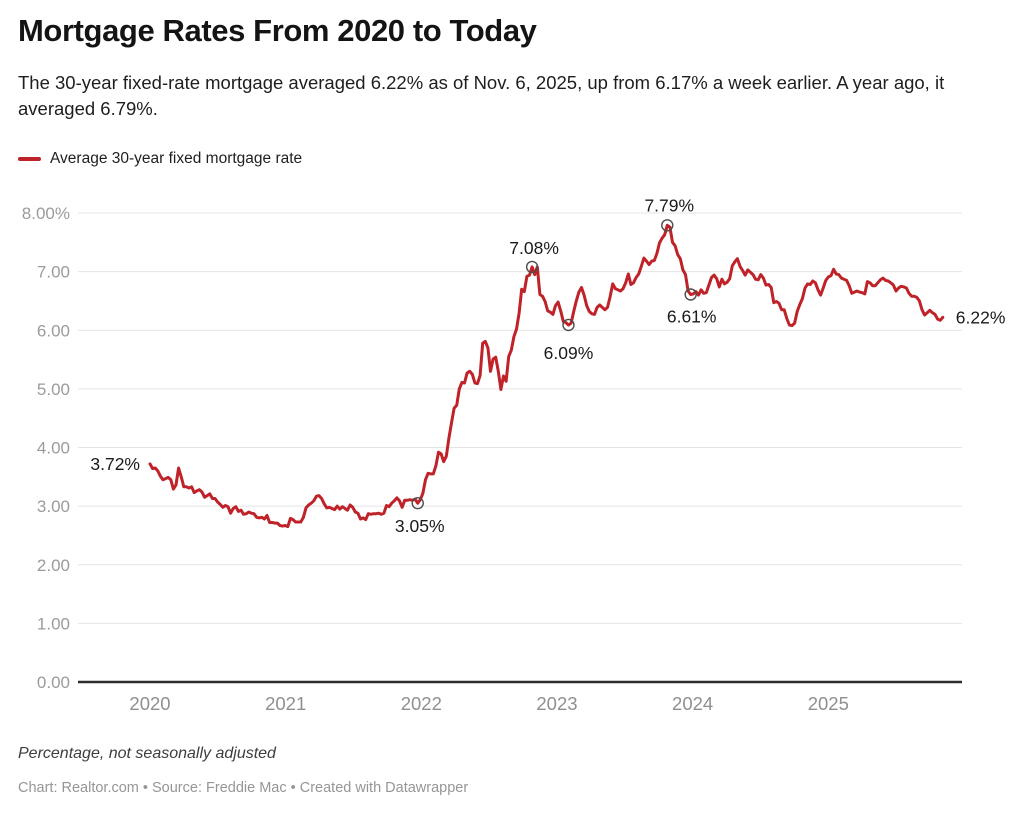 The image size is (1024, 818). I want to click on x-tick-label: 2024, so click(692, 703).